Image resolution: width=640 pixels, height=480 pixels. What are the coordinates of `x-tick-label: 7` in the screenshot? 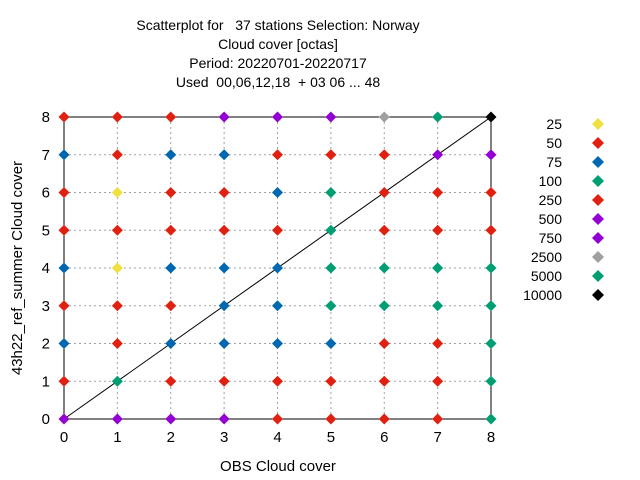 It's located at (437, 437).